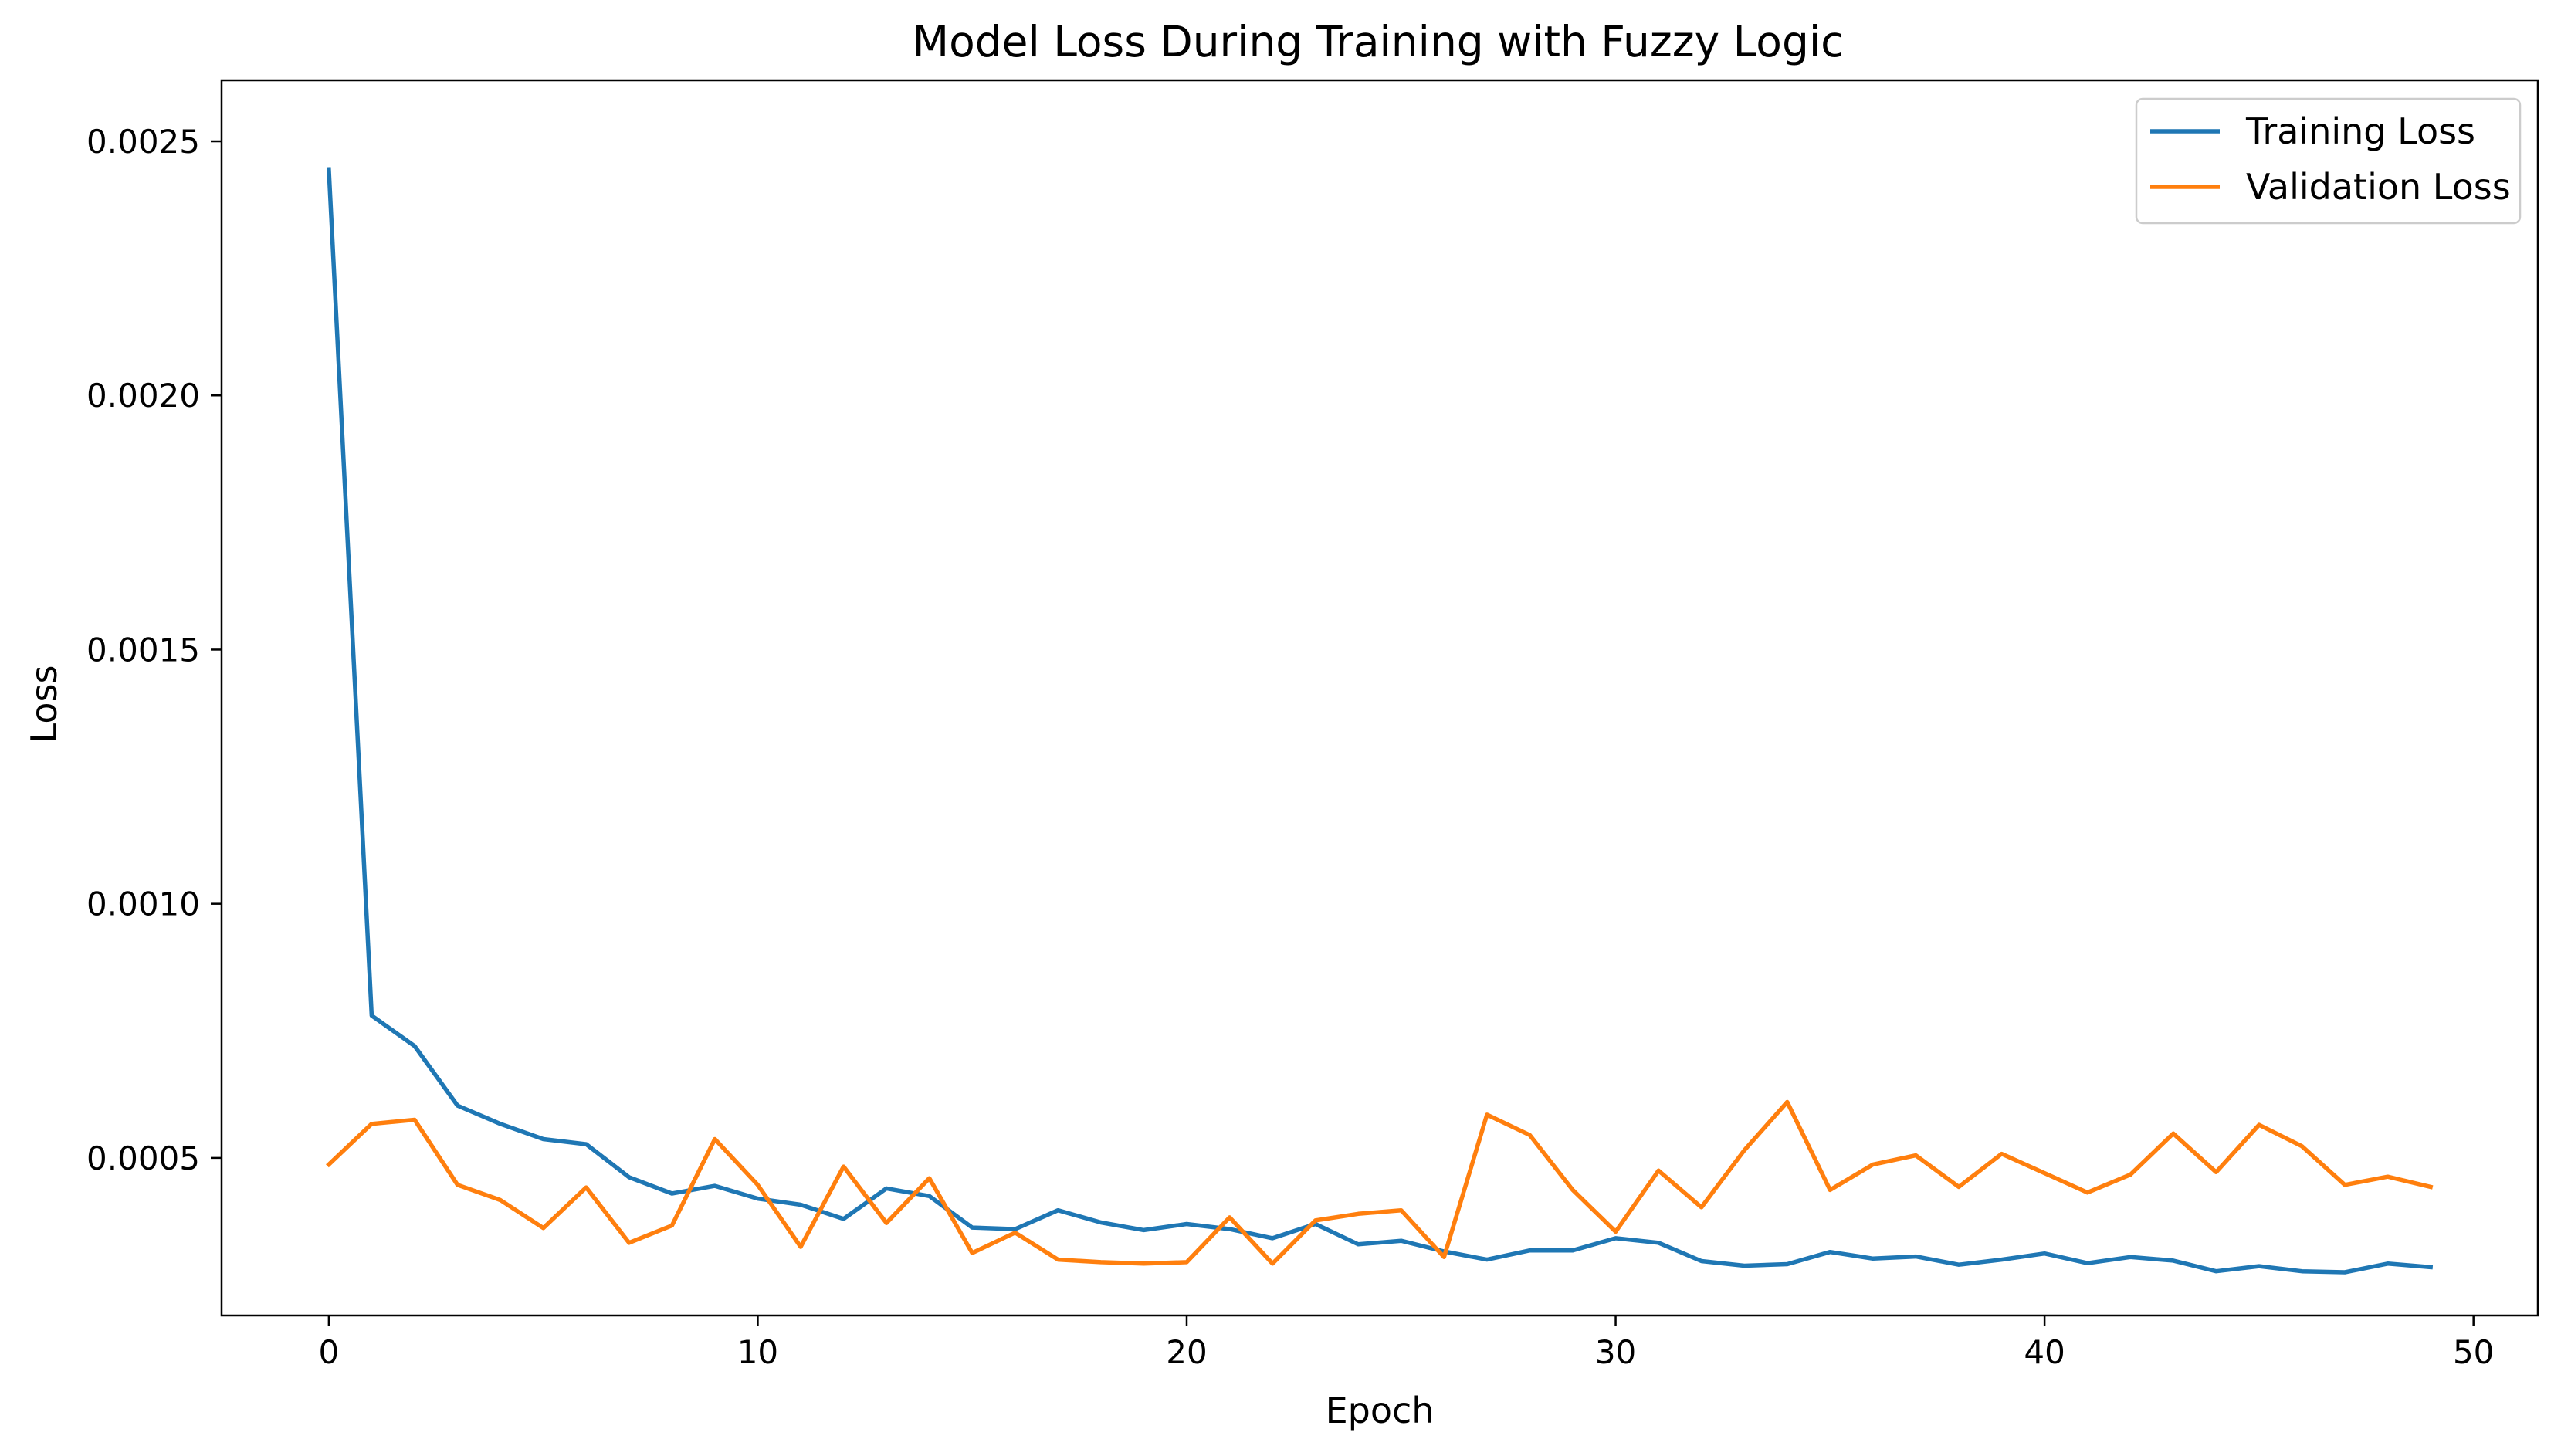 The height and width of the screenshot is (1456, 2561). I want to click on y-tick-label: 0.0010, so click(143, 904).